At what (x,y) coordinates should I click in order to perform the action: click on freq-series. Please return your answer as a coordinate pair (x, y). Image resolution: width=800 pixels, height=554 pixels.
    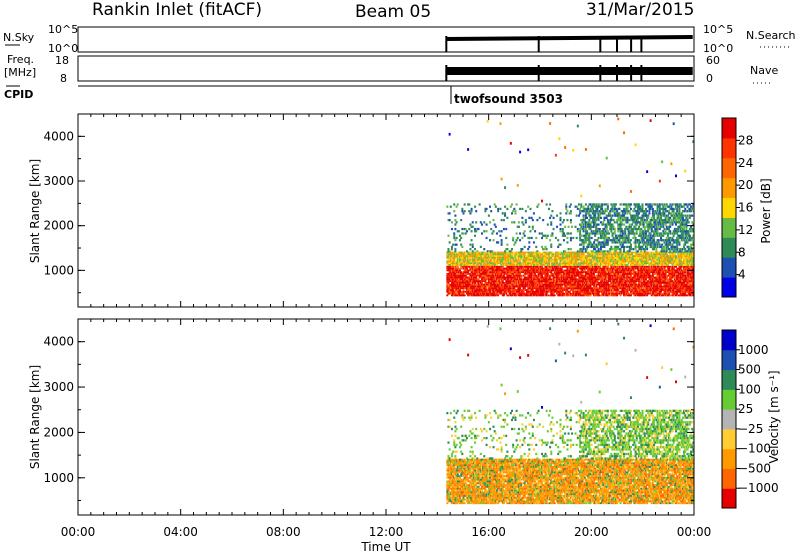
    Looking at the image, I should click on (569, 73).